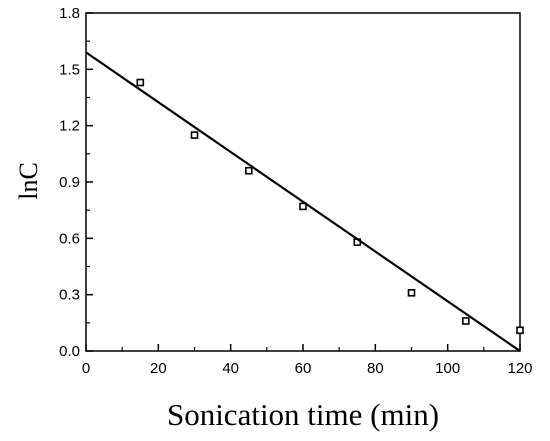  Describe the element at coordinates (69, 182) in the screenshot. I see `y-tick-label: 0.9` at that location.